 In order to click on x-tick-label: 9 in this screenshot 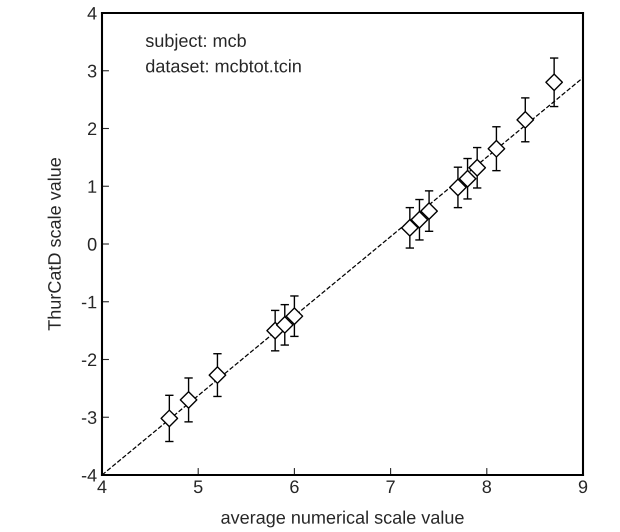, I will do `click(583, 487)`.